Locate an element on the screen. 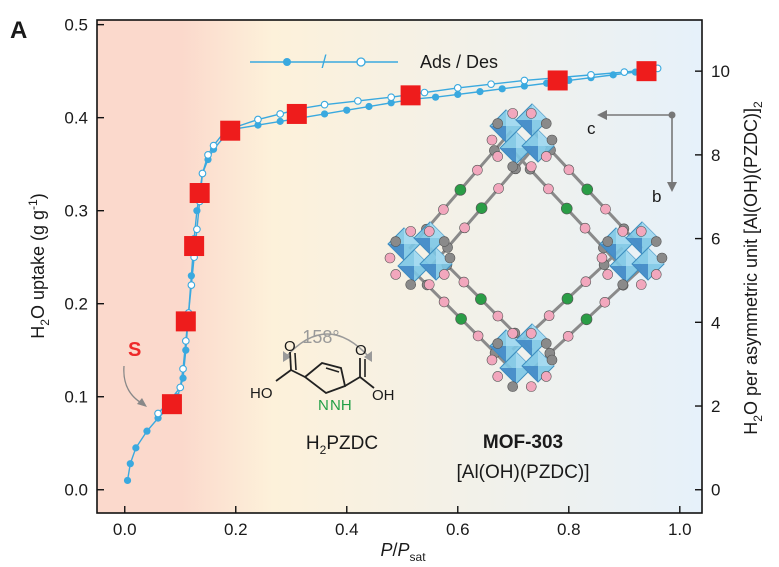 The image size is (779, 567). y2-tick-label: 6 is located at coordinates (715, 239).